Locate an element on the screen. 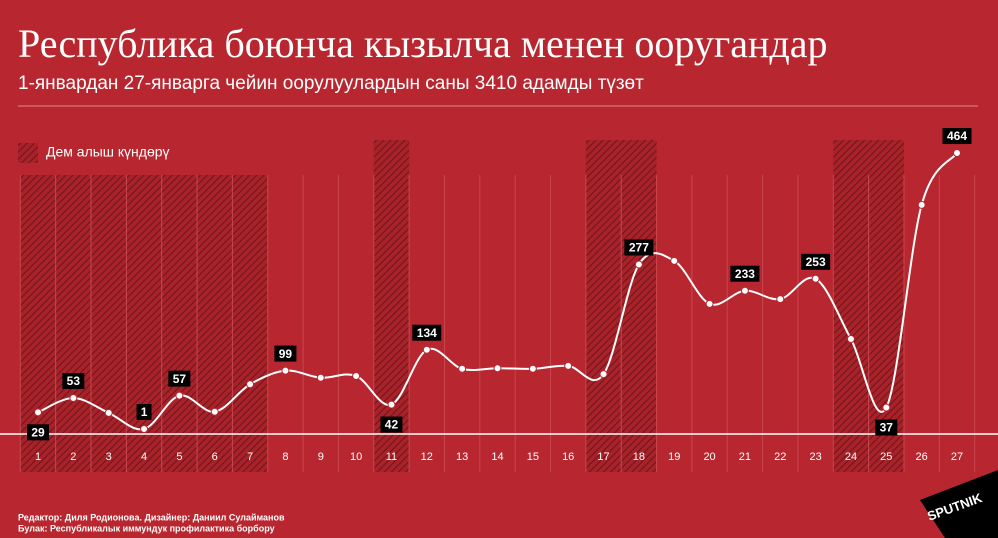 The height and width of the screenshot is (538, 998). x-tick-label: 5 is located at coordinates (179, 457).